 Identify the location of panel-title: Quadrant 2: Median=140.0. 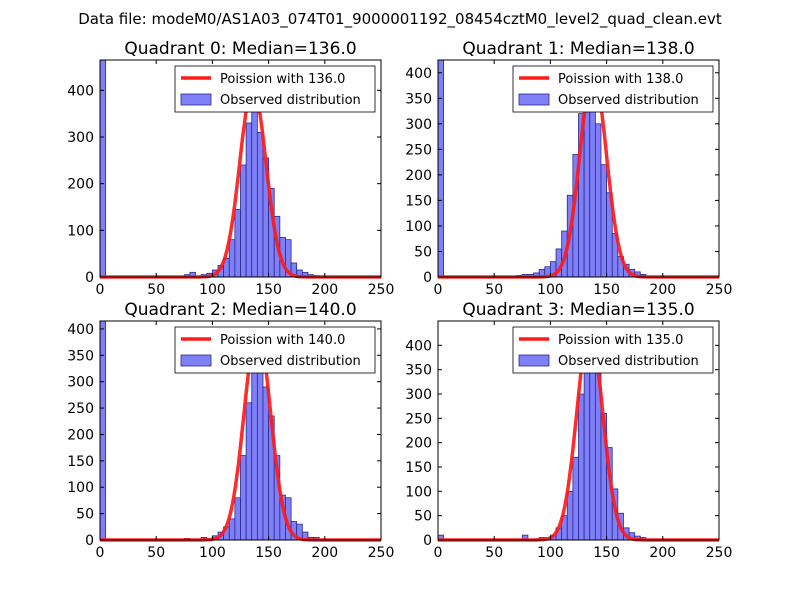
(240, 310).